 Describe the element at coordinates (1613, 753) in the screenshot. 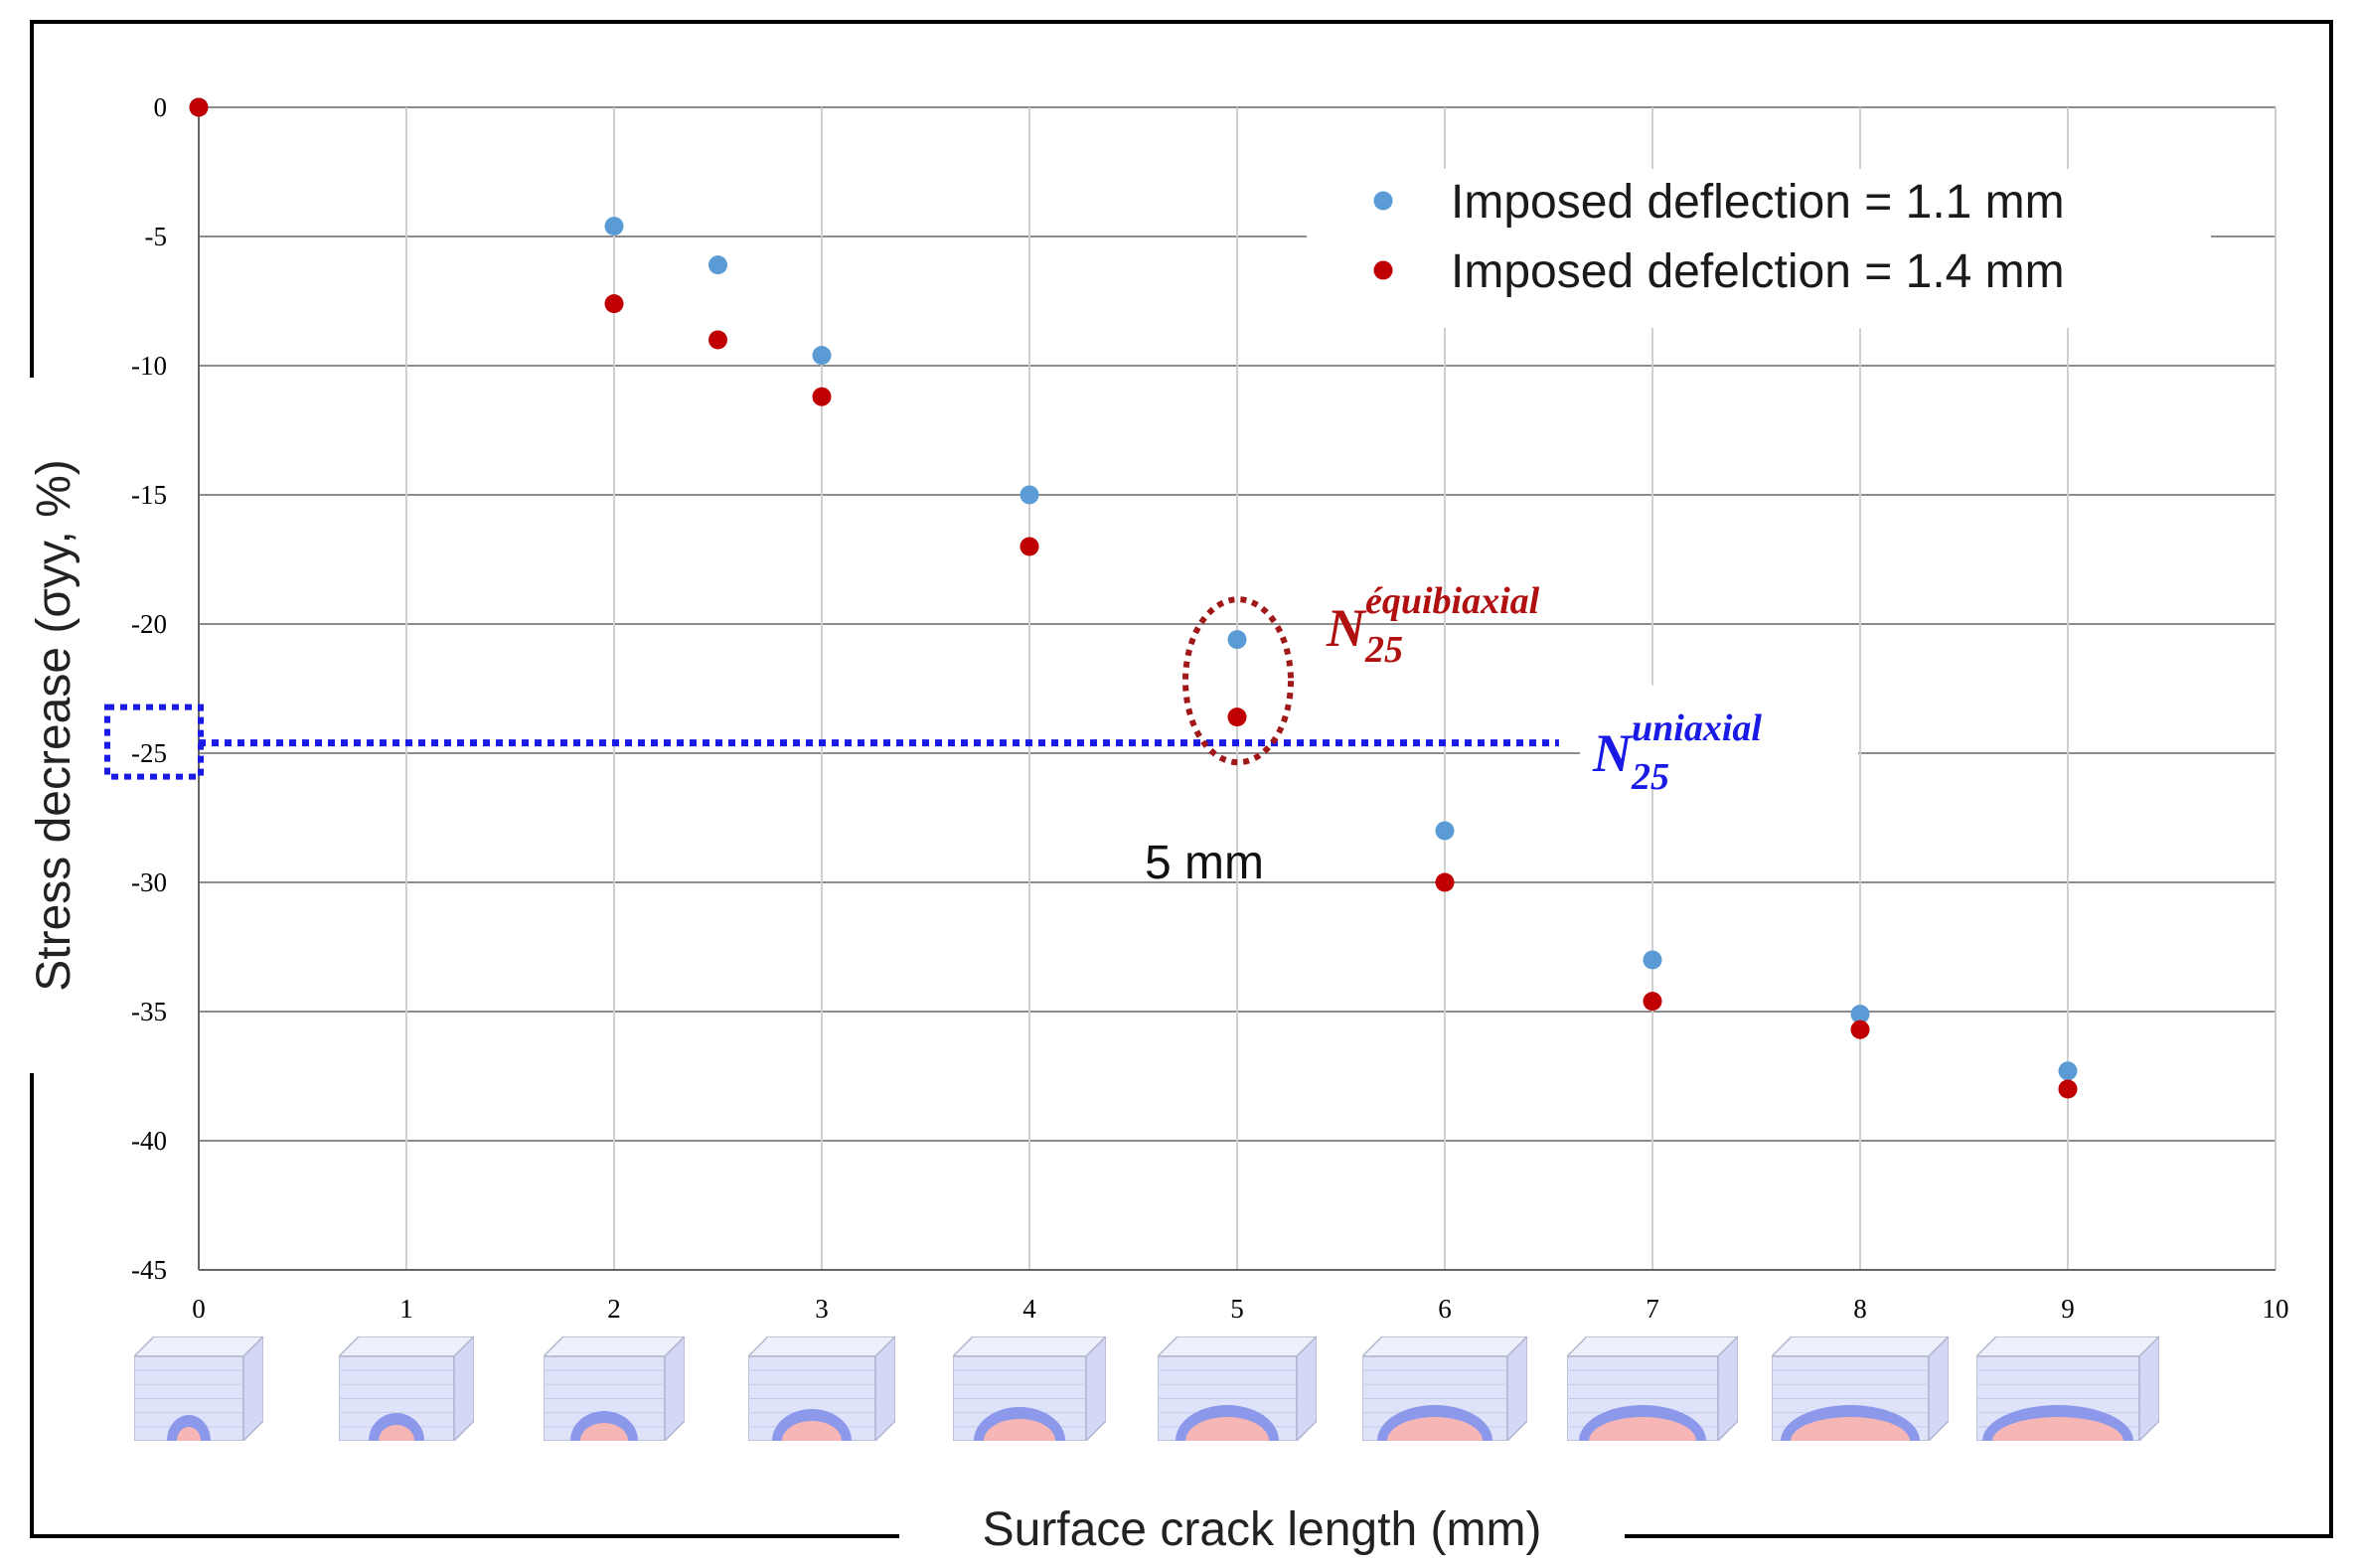

I see `uniaxial-label-base: N` at that location.